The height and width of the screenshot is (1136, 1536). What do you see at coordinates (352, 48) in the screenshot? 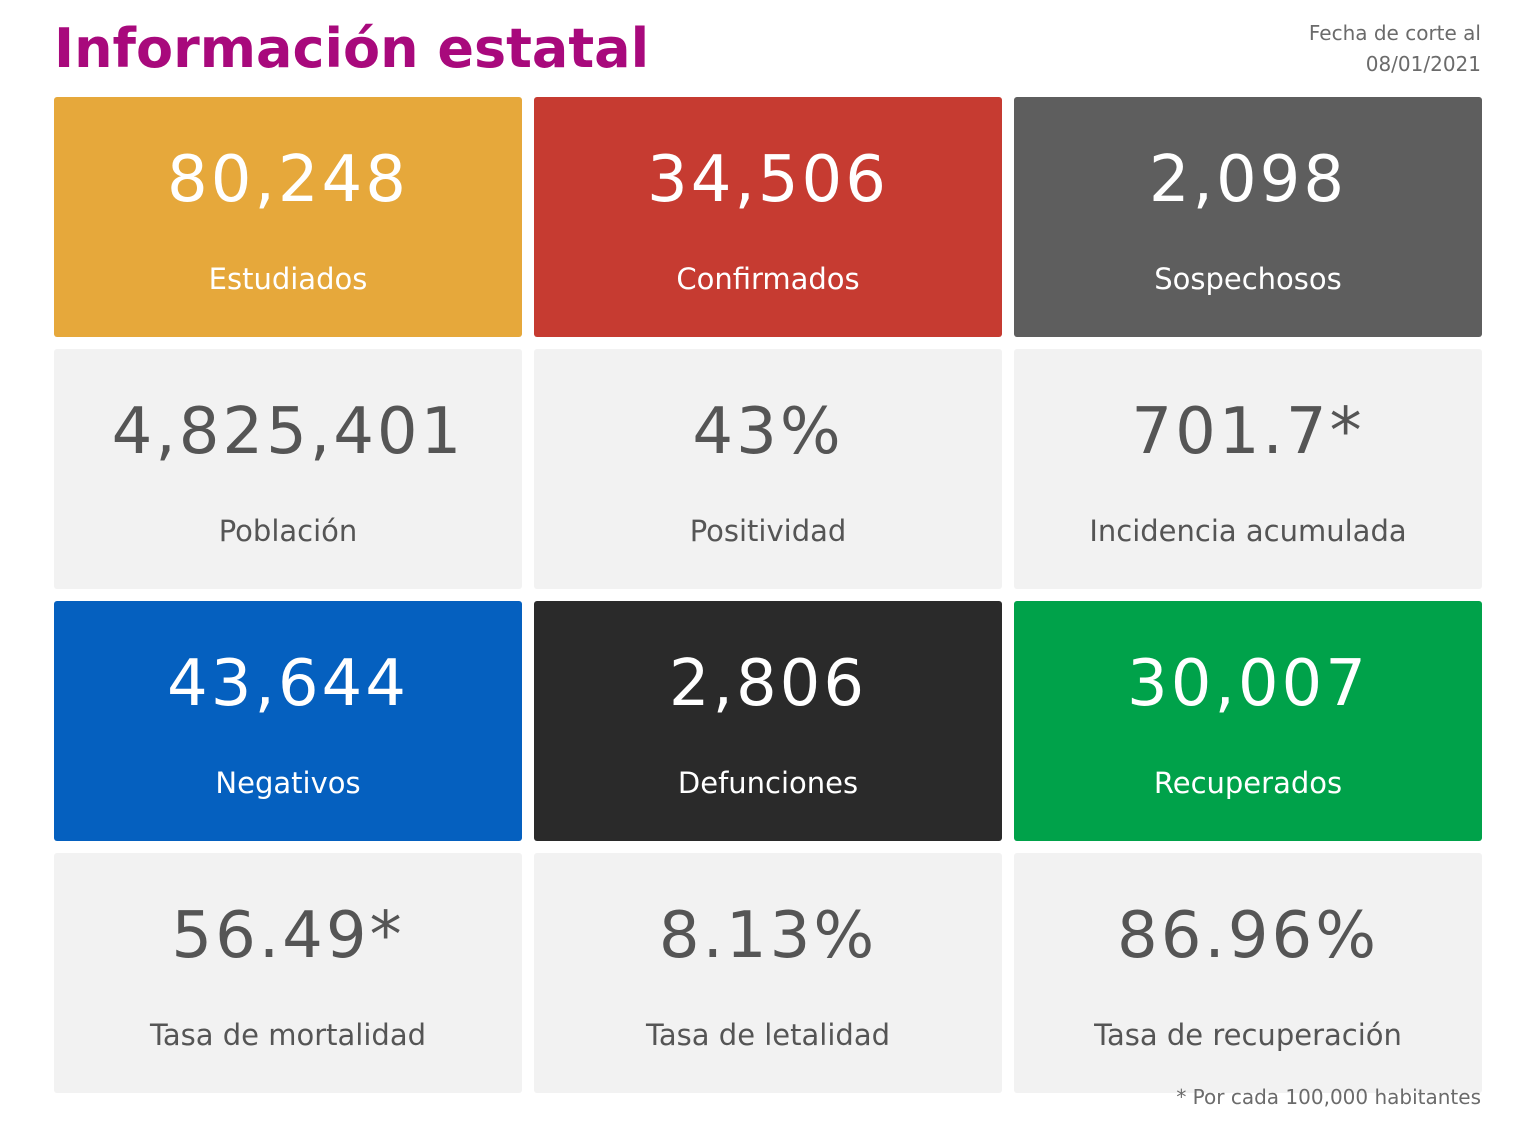
I see `page-title: Información estatal` at bounding box center [352, 48].